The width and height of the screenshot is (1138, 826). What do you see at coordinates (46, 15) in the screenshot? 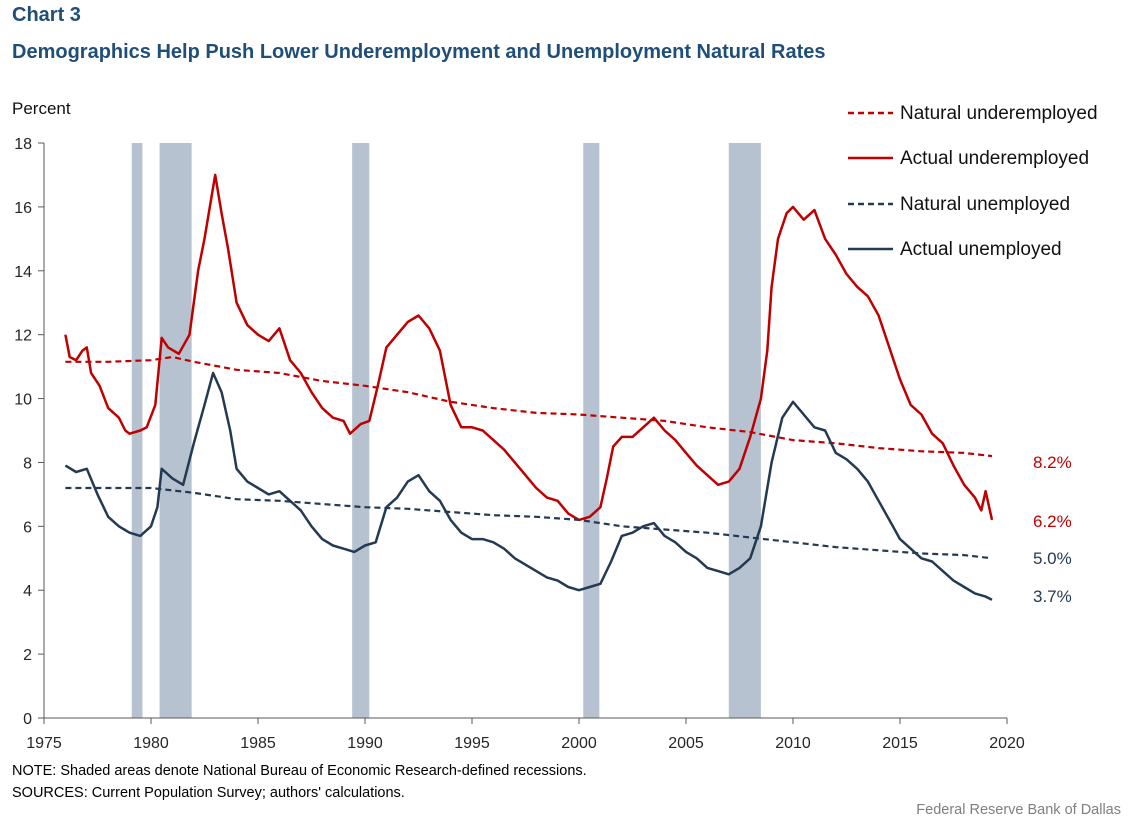
I see `chart-number: Chart 3` at bounding box center [46, 15].